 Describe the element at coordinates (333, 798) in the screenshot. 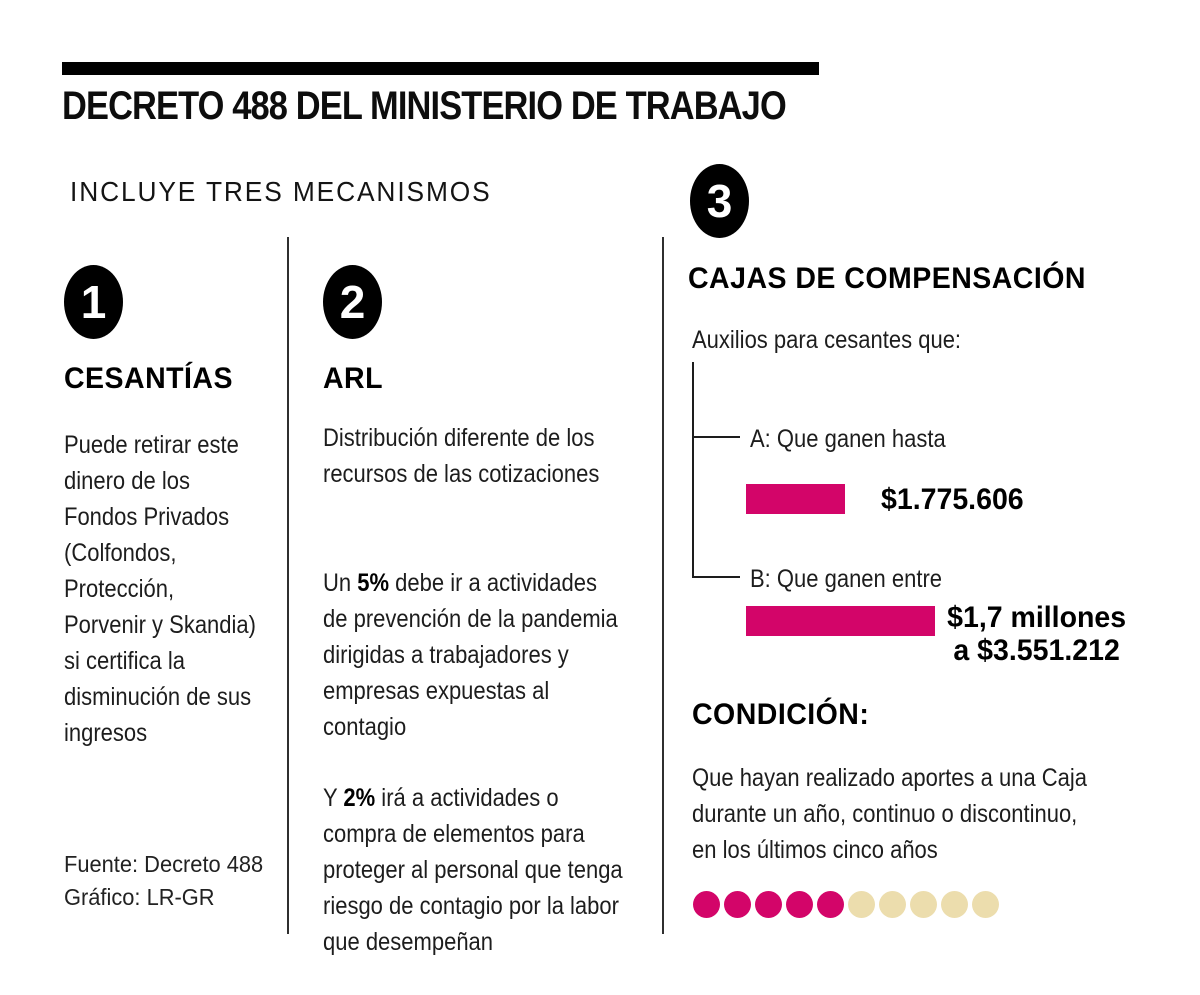

I see `para-3-text: Y` at that location.